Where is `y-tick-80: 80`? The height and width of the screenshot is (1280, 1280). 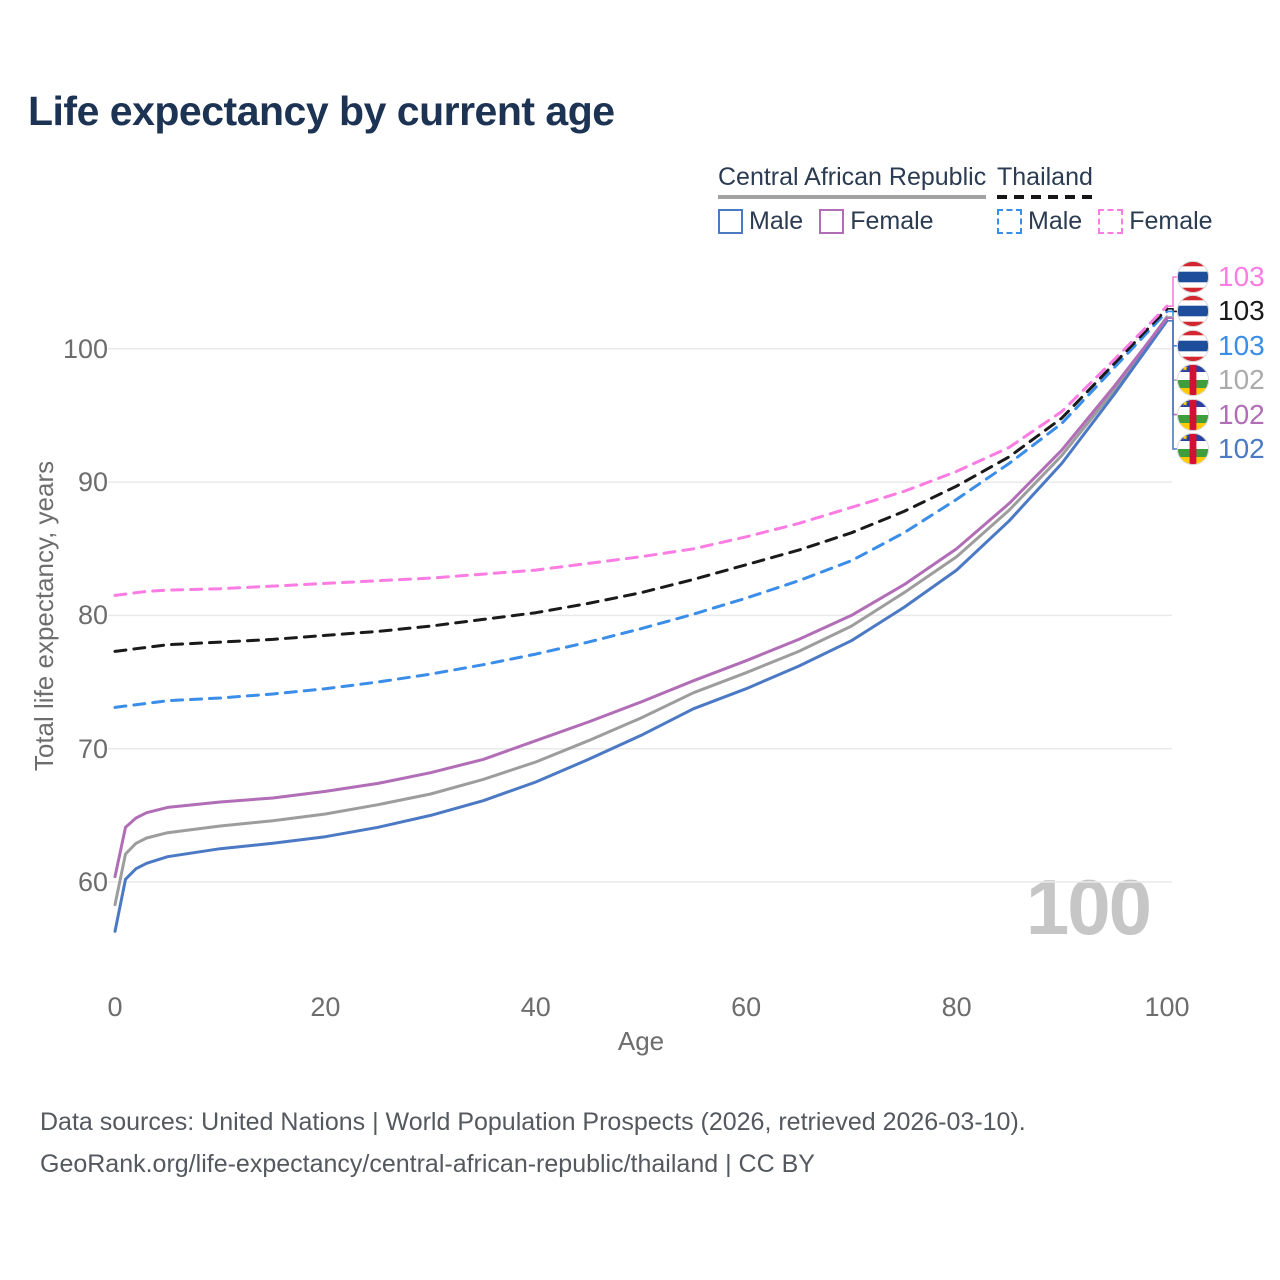 y-tick-80: 80 is located at coordinates (92, 615).